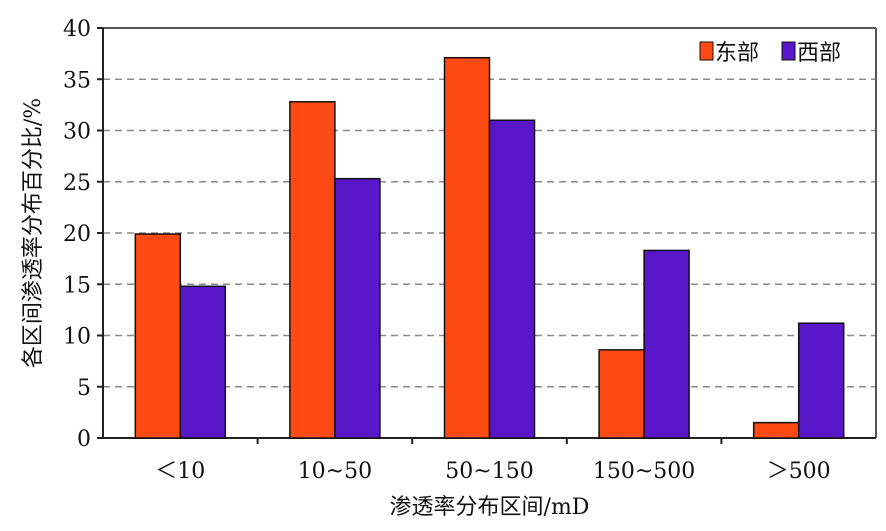 This screenshot has height=531, width=886. I want to click on x-tick-label: 10~50, so click(335, 471).